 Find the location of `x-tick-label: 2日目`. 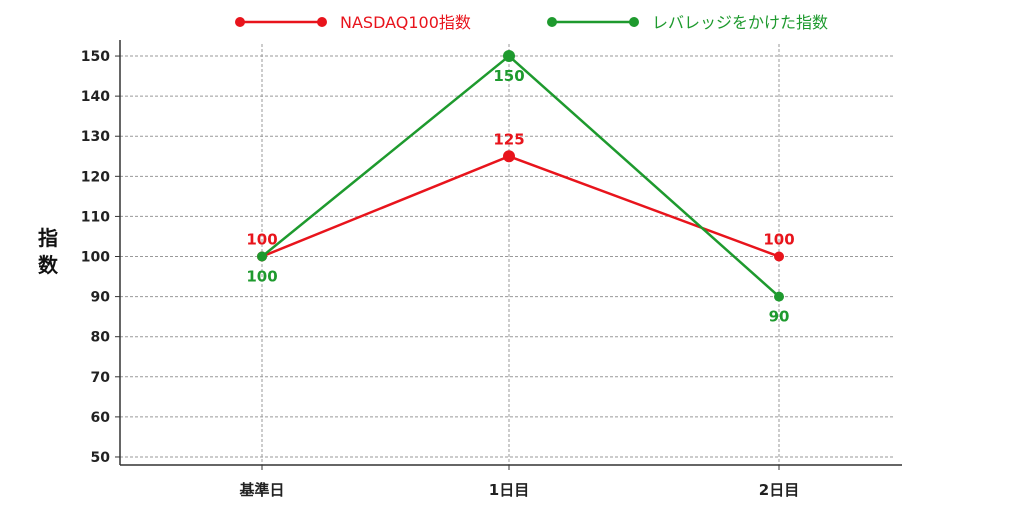

x-tick-label: 2日目 is located at coordinates (779, 490).